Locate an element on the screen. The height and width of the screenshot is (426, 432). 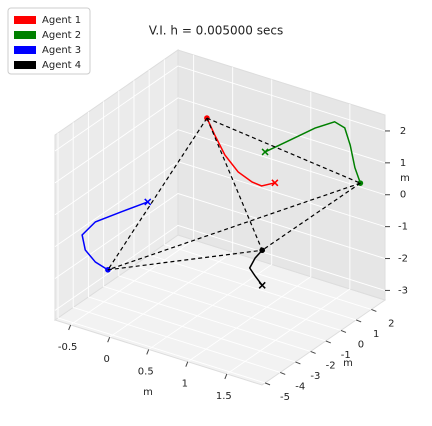
legend: Agent 1 Agent 2 Agent 3 Agent 4 is located at coordinates (49, 41).